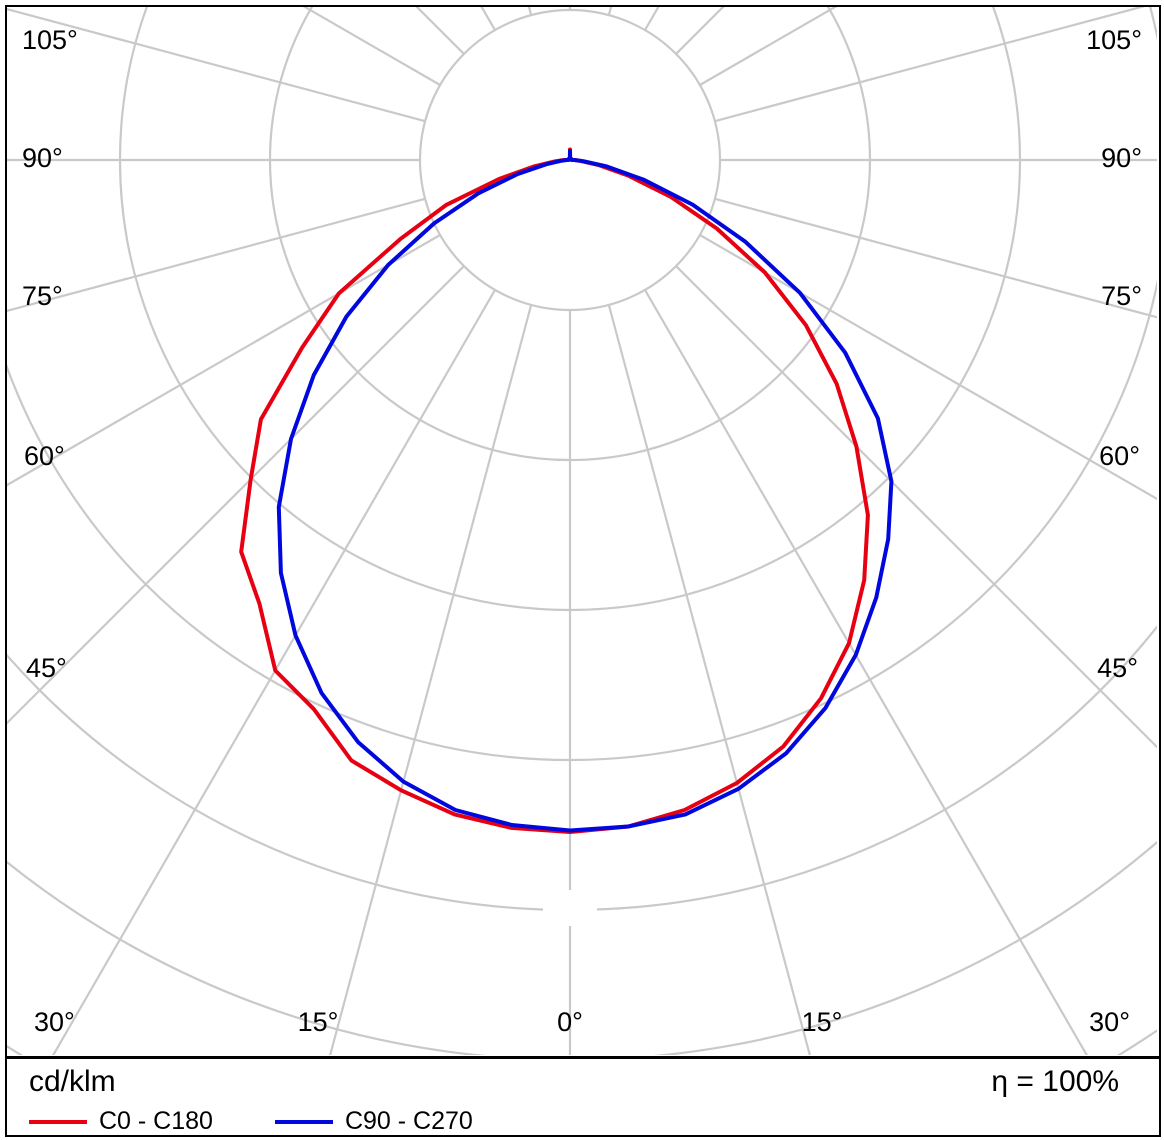  Describe the element at coordinates (156, 1121) in the screenshot. I see `legend-label-c0-c180: C0 - C180` at that location.